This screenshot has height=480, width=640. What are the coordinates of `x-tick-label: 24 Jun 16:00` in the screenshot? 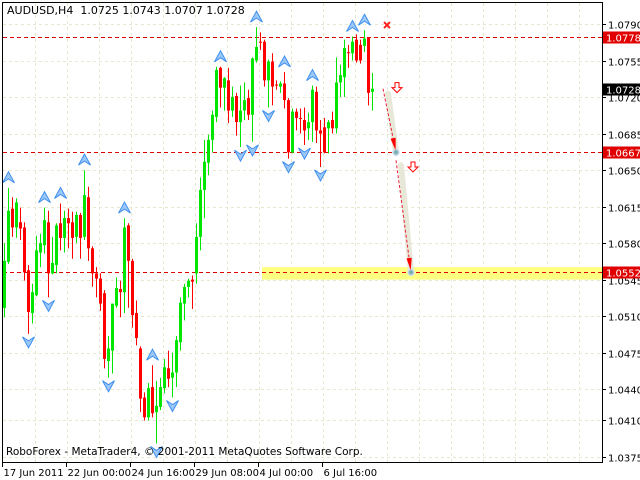 It's located at (164, 473).